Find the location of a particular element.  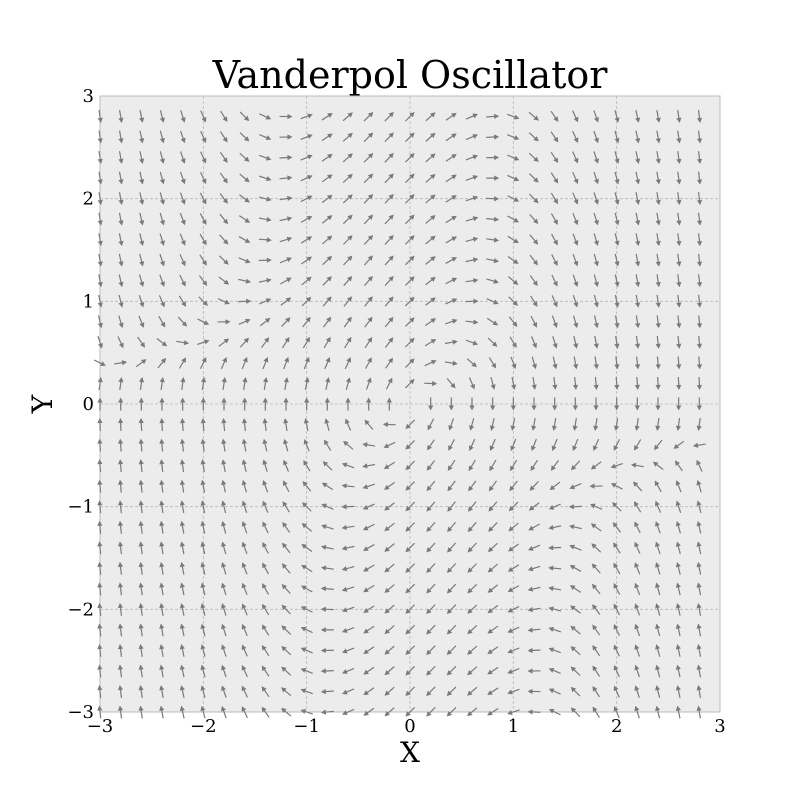

x-tick-label-1: −2 is located at coordinates (203, 726).